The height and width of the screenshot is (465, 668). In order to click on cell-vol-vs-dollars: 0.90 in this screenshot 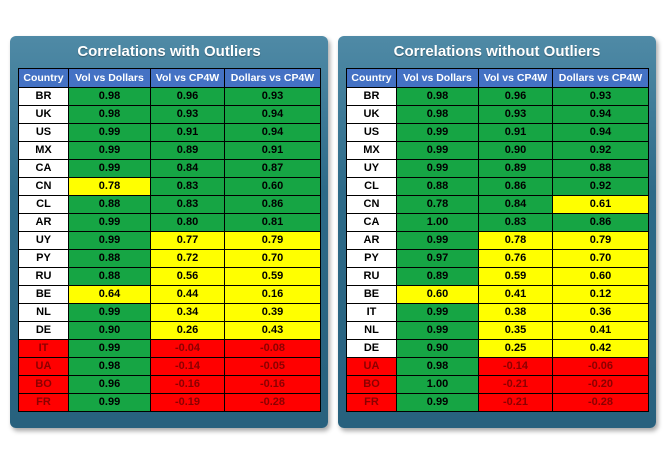, I will do `click(437, 348)`.